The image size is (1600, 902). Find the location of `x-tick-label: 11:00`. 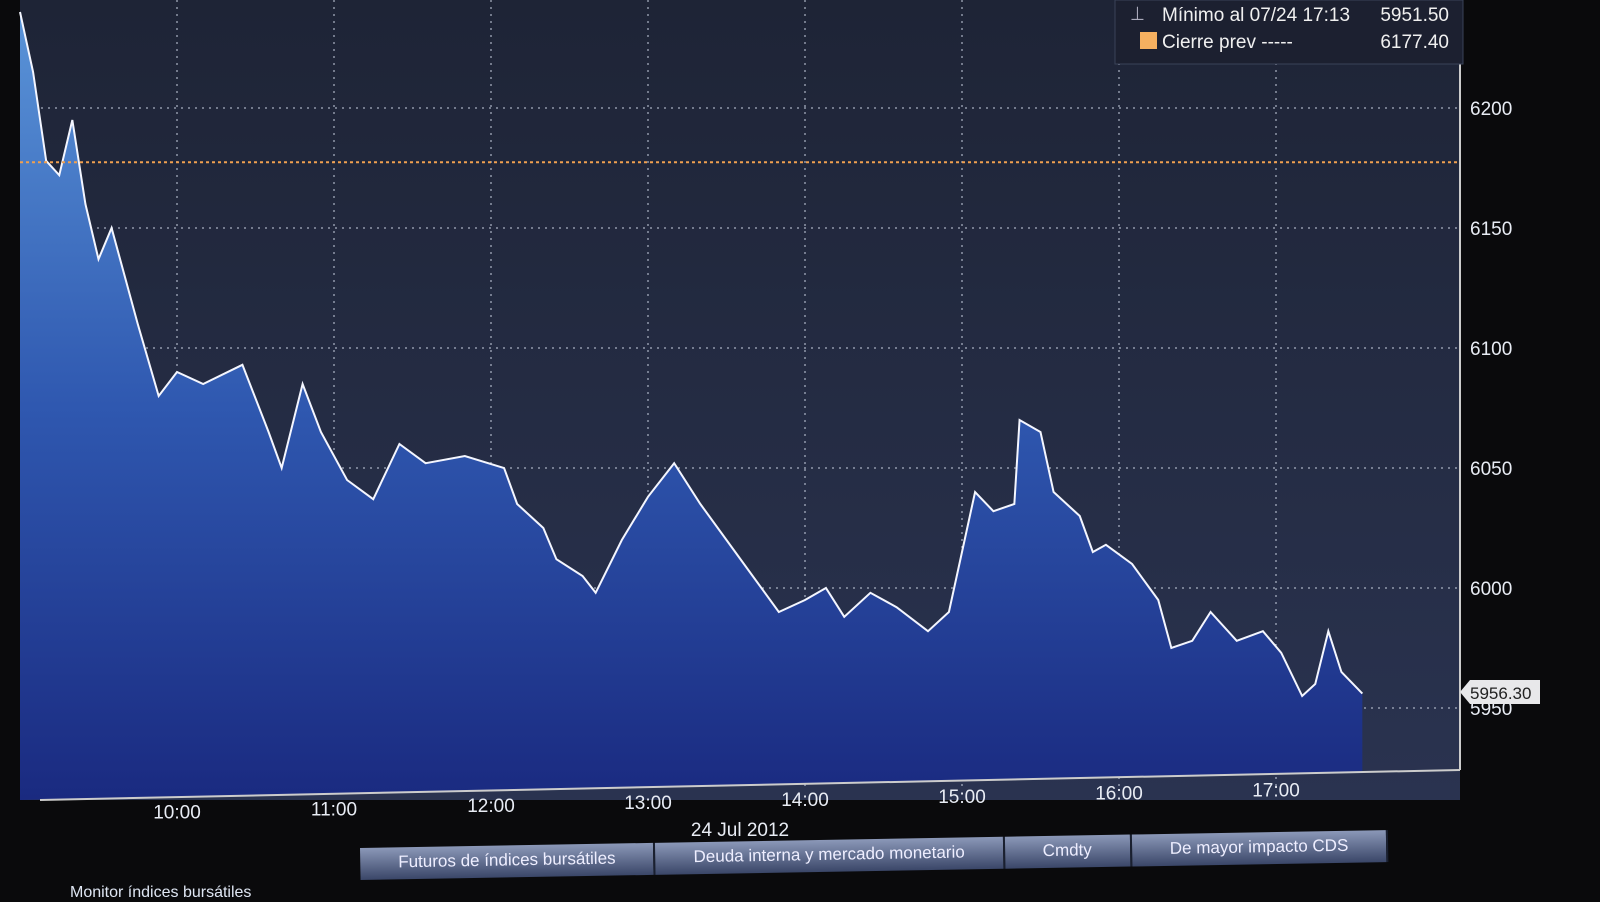

x-tick-label: 11:00 is located at coordinates (334, 809).